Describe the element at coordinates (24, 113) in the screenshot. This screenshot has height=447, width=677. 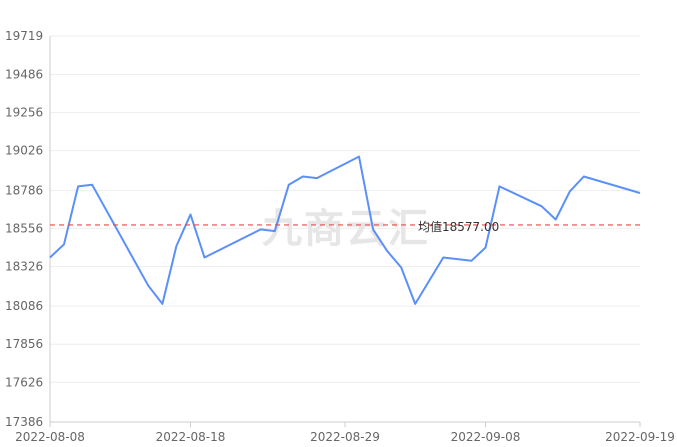
I see `y-tick-label: 19256` at that location.